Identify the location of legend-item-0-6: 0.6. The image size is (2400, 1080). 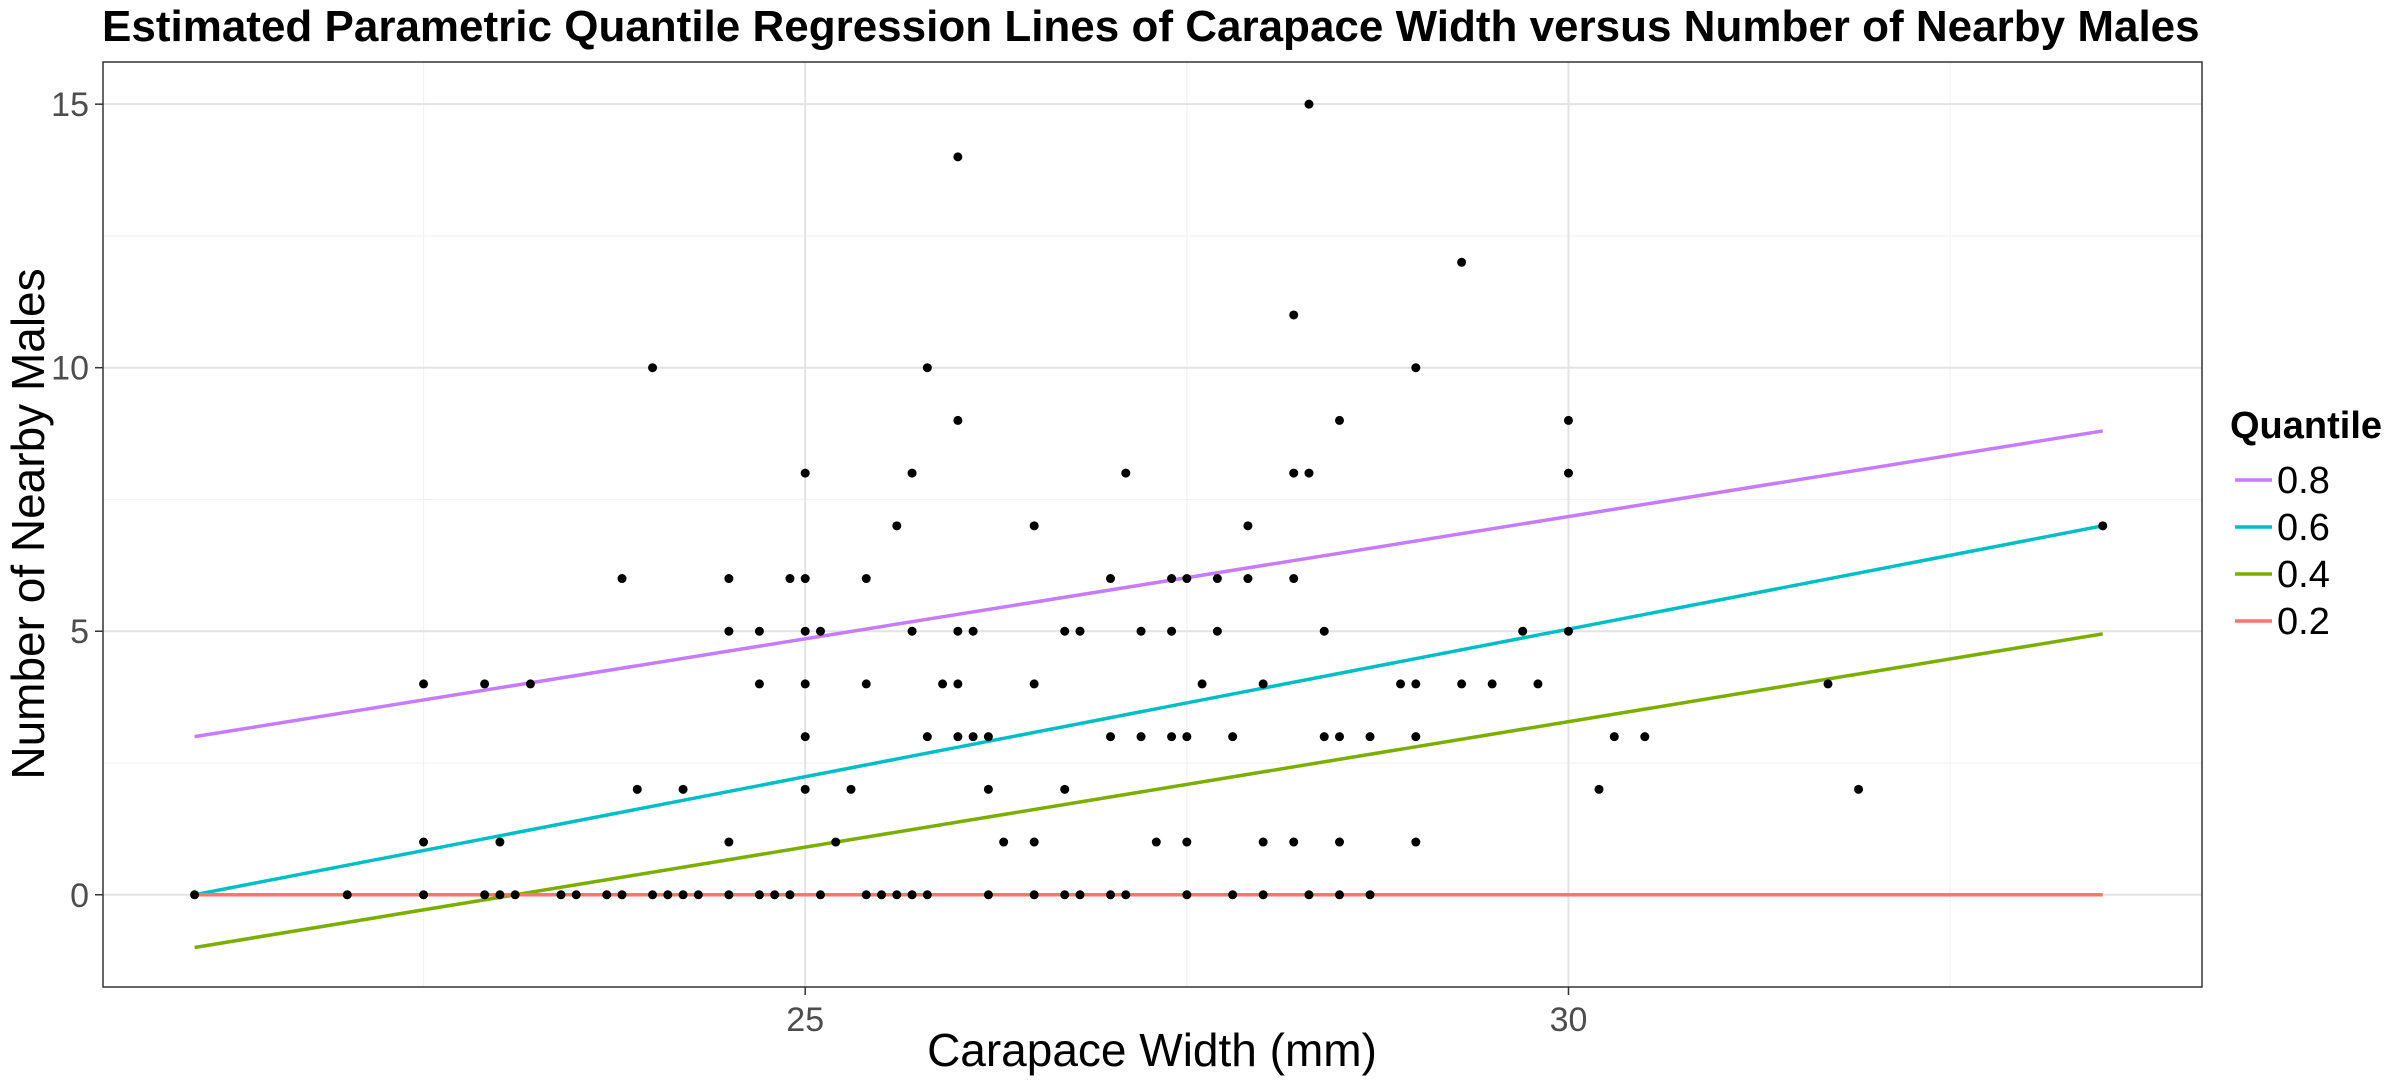
(2282, 528).